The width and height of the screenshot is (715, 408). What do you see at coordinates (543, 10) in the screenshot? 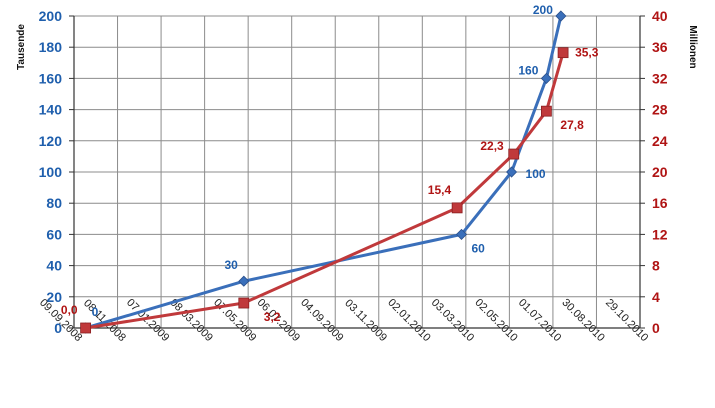
I see `data-label: 200` at bounding box center [543, 10].